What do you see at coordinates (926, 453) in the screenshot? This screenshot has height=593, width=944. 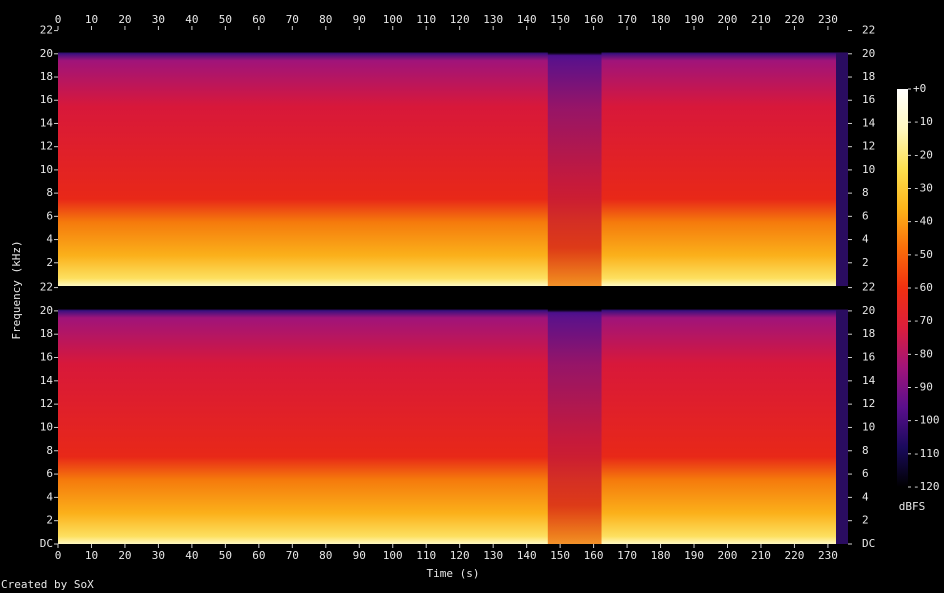 I see `colorbar-tick-label: -110` at bounding box center [926, 453].